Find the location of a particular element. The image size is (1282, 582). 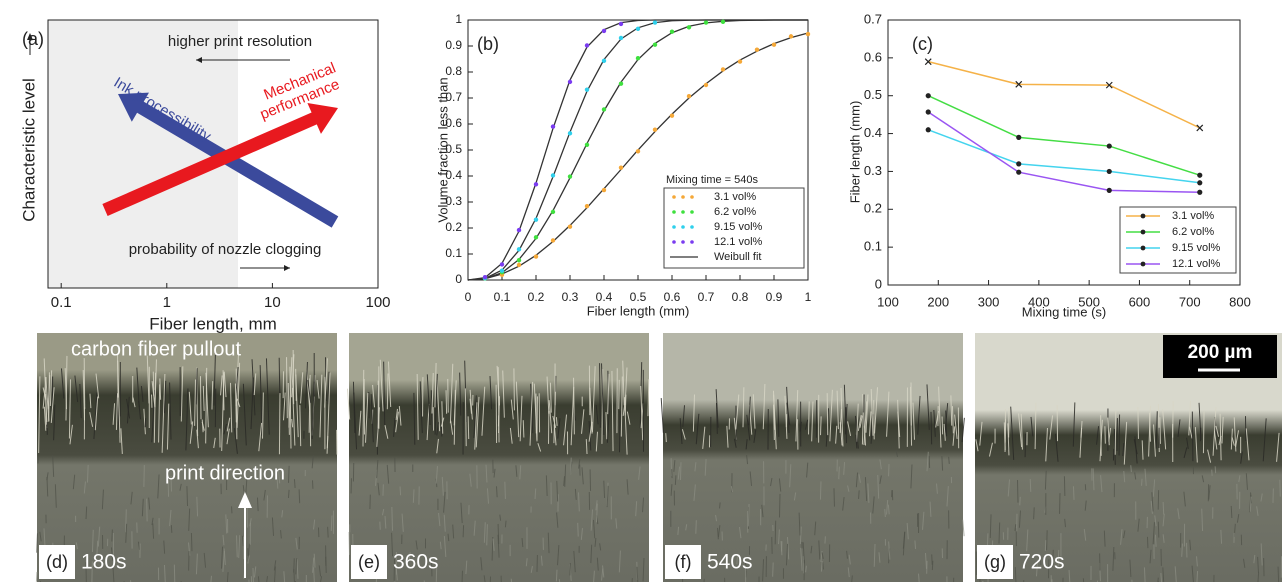

x-tick-label: 0.8 is located at coordinates (740, 297).